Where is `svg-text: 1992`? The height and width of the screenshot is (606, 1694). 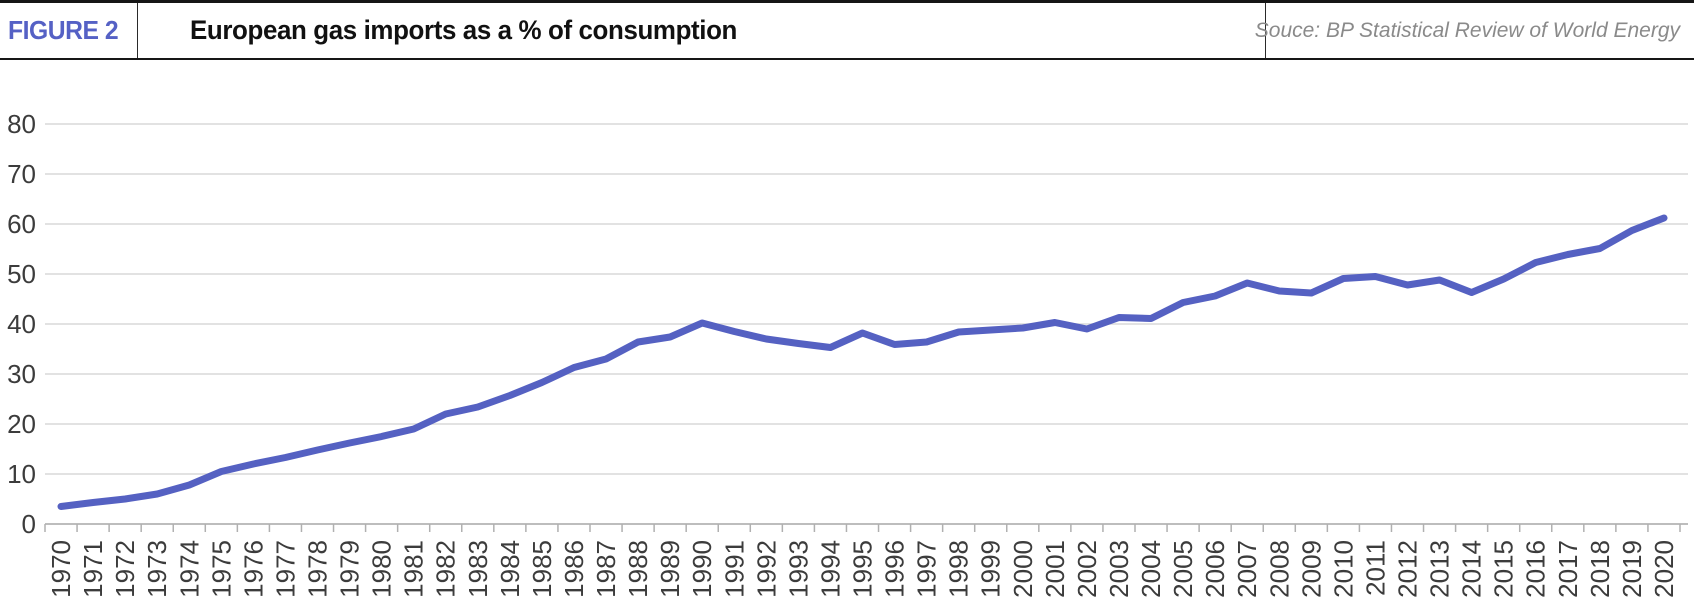
svg-text: 1992 is located at coordinates (766, 569).